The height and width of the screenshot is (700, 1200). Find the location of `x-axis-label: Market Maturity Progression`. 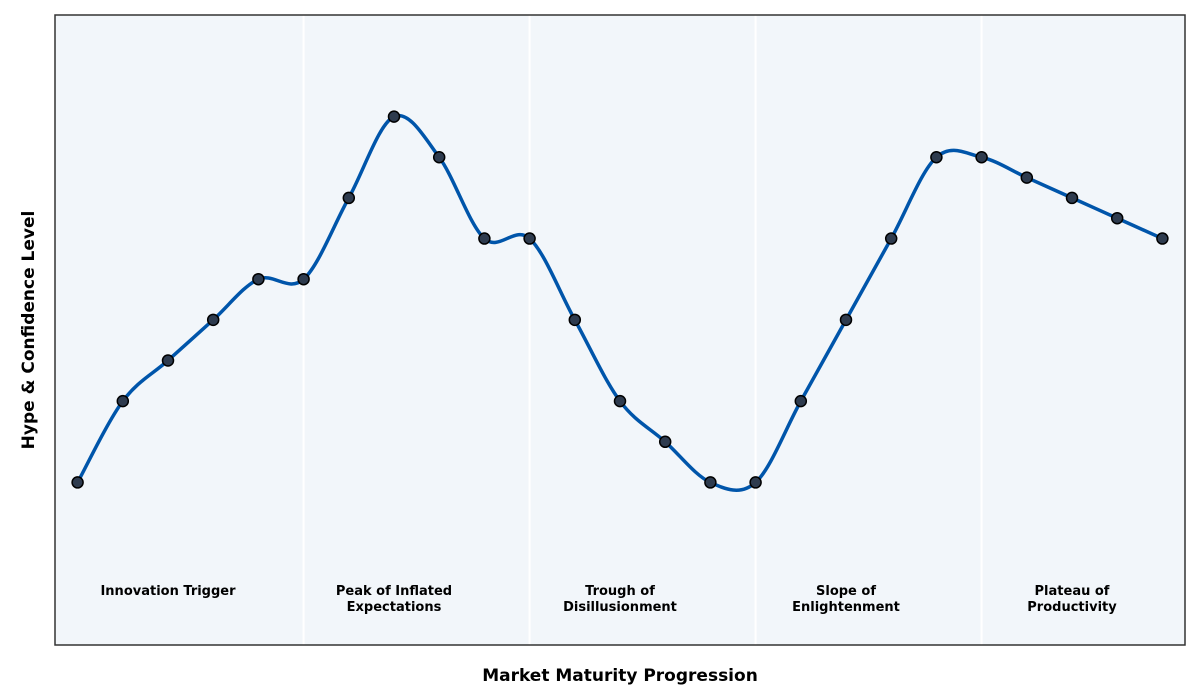

x-axis-label: Market Maturity Progression is located at coordinates (620, 676).